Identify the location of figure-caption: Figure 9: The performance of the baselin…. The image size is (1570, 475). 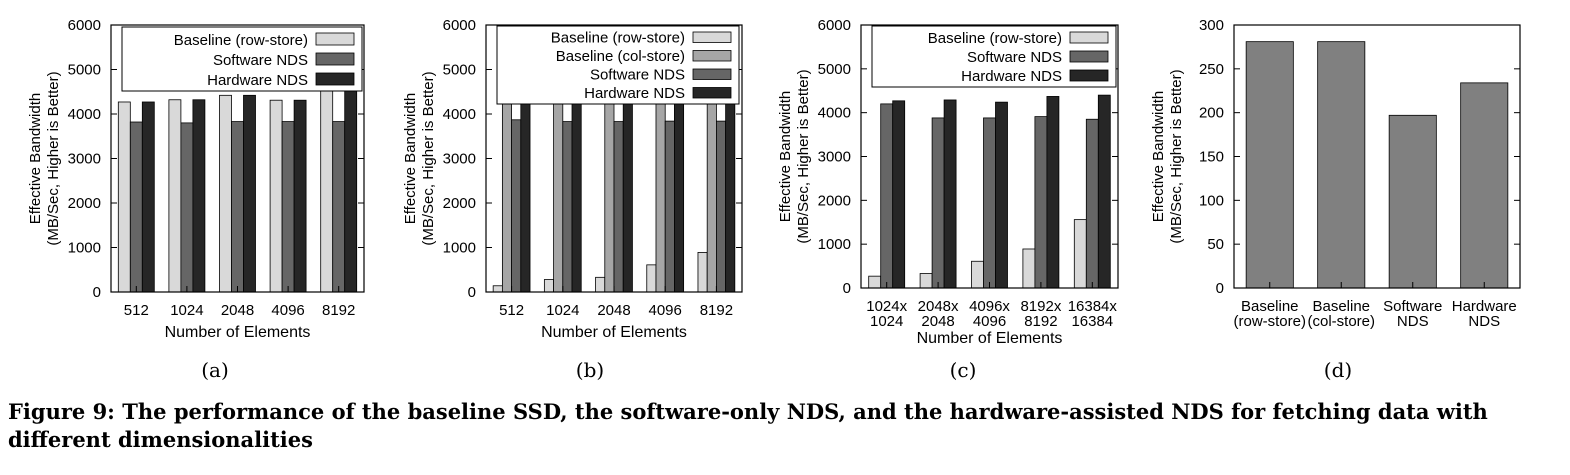
(748, 425).